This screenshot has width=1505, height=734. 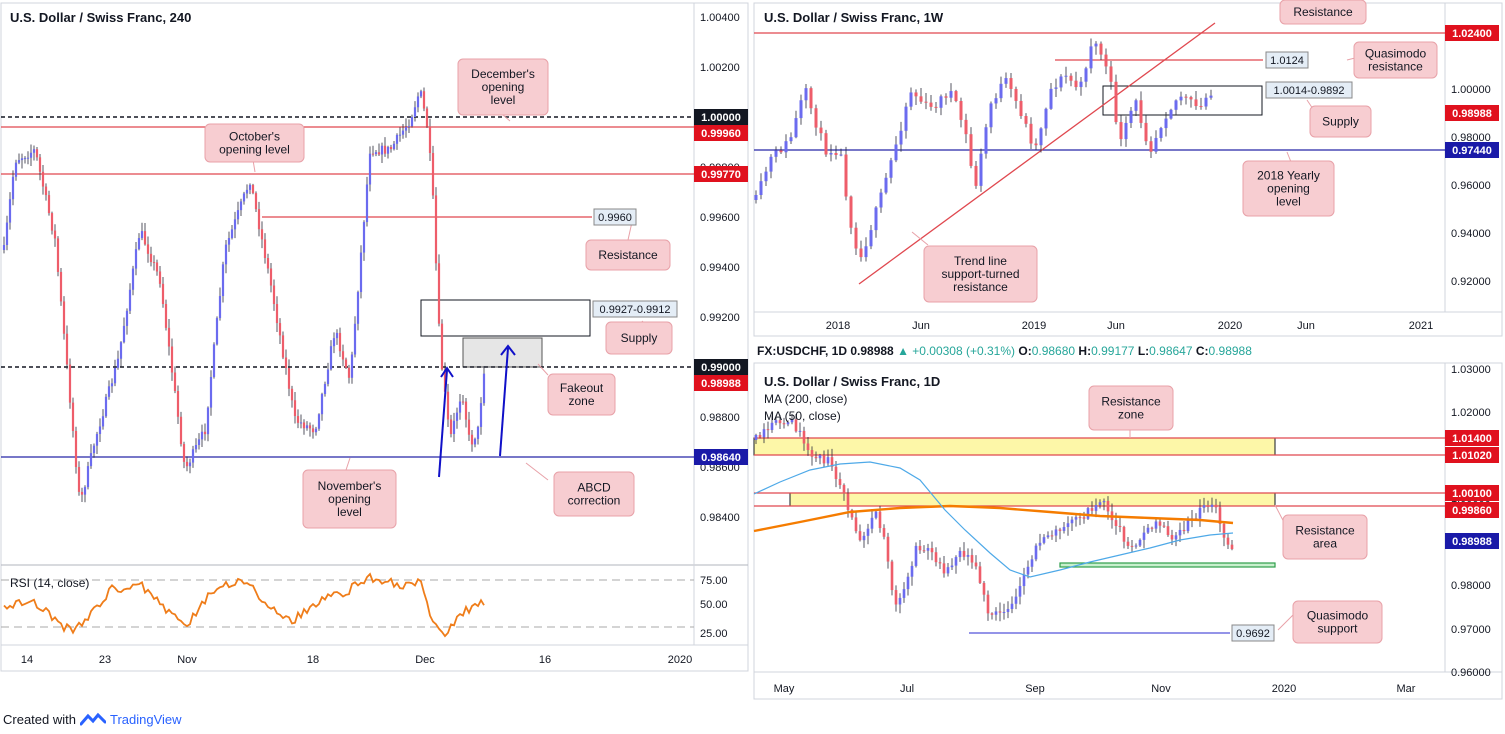 What do you see at coordinates (1325, 544) in the screenshot?
I see `callout-resistance-area: area` at bounding box center [1325, 544].